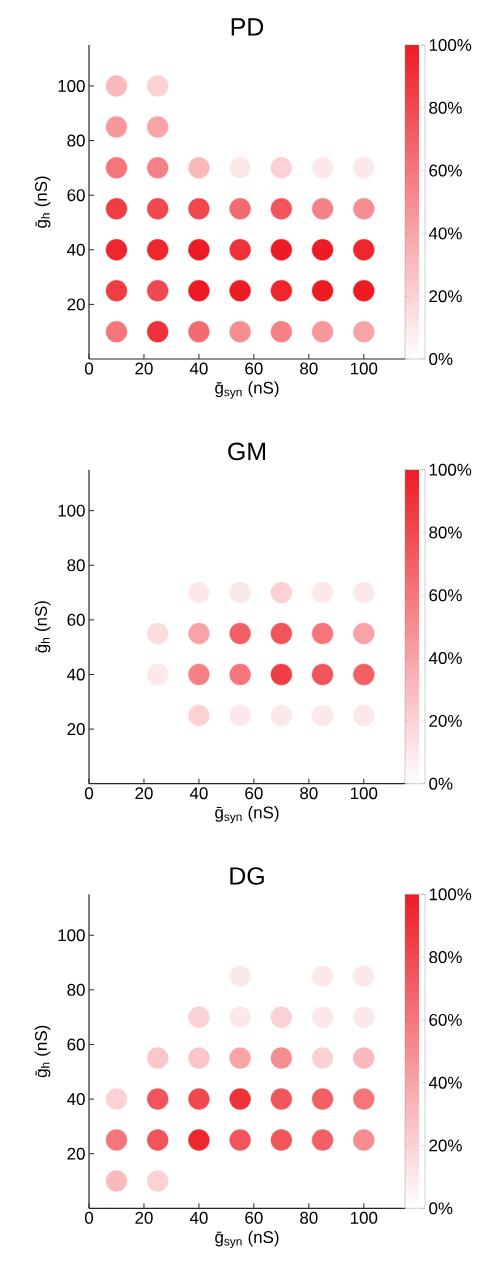 Image resolution: width=495 pixels, height=1274 pixels. Describe the element at coordinates (445, 170) in the screenshot. I see `color-bar-label: 60%` at that location.